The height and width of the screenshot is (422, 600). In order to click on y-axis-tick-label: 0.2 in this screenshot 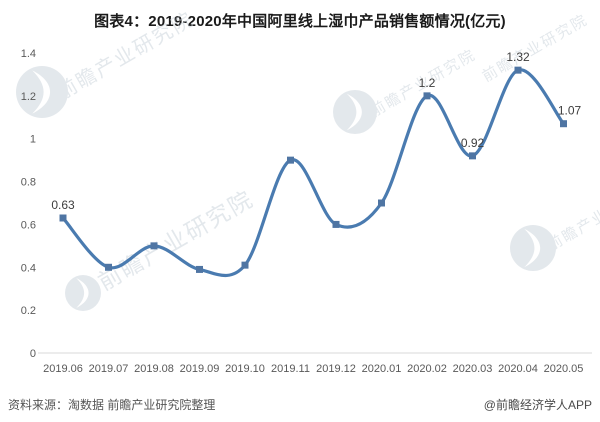, I will do `click(28, 311)`.